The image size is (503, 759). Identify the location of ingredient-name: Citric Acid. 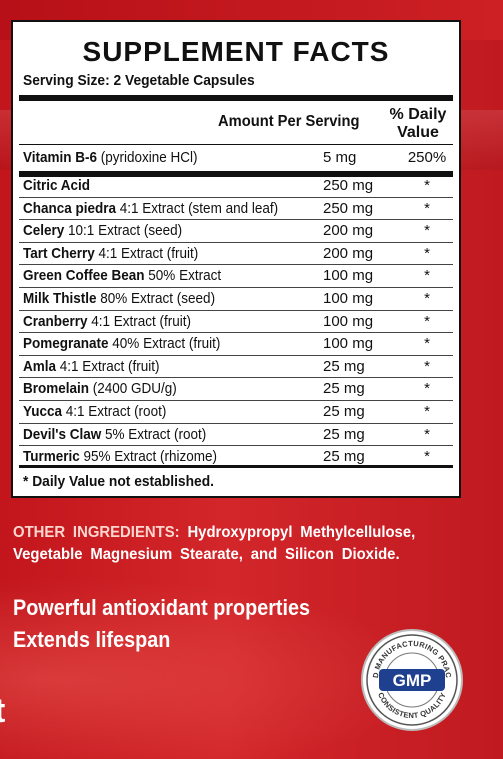
(56, 185).